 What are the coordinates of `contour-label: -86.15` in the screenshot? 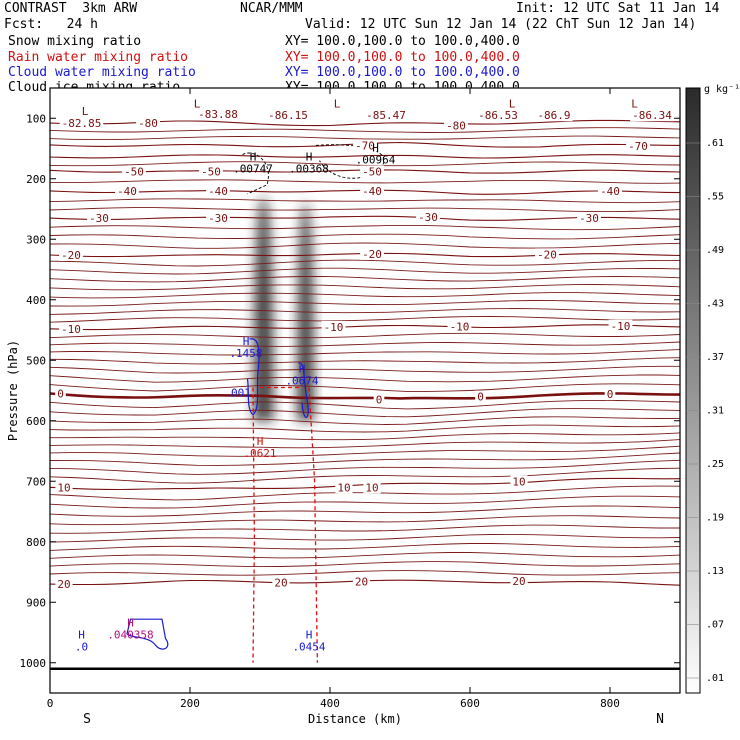 It's located at (288, 115).